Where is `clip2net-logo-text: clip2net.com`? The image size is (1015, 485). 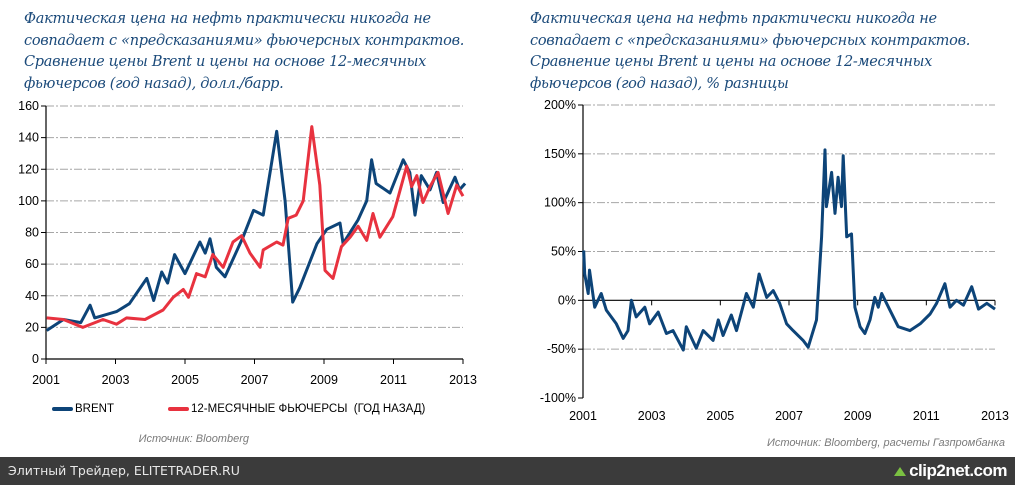
clip2net-logo-text: clip2net.com is located at coordinates (958, 470).